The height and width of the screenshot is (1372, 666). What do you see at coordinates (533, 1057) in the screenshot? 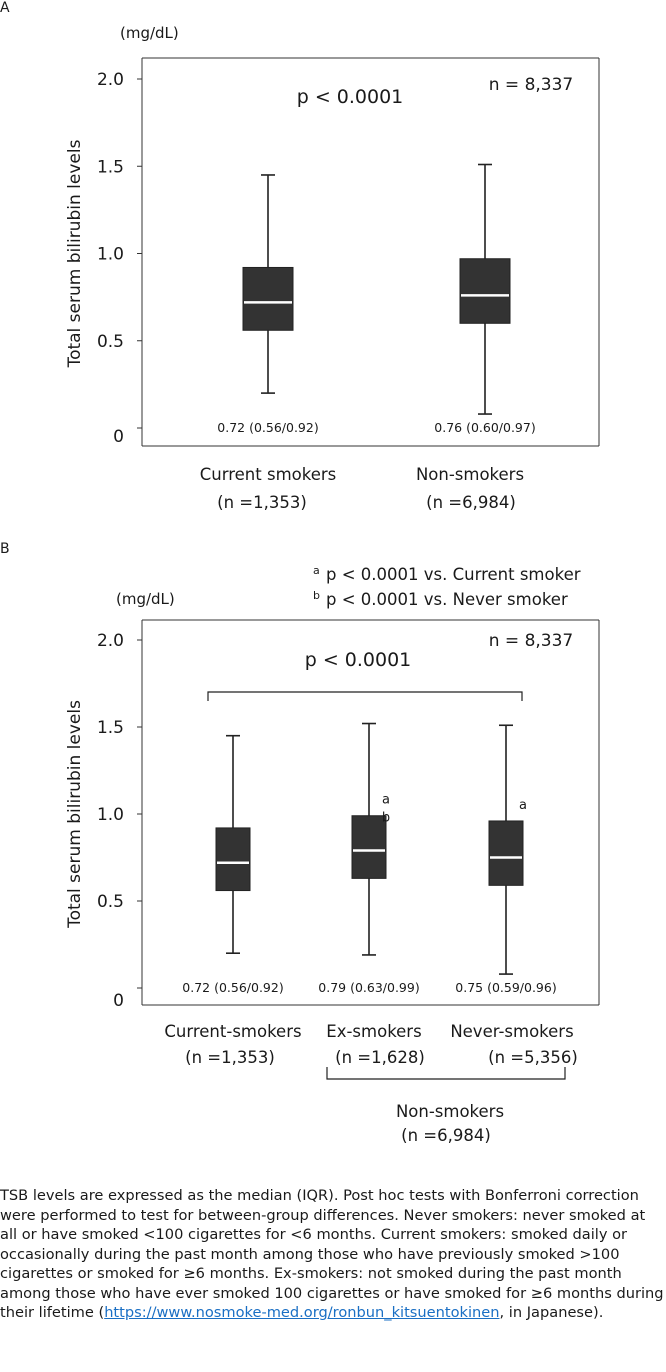
I see `category-n-label: (n =5,356)` at bounding box center [533, 1057].